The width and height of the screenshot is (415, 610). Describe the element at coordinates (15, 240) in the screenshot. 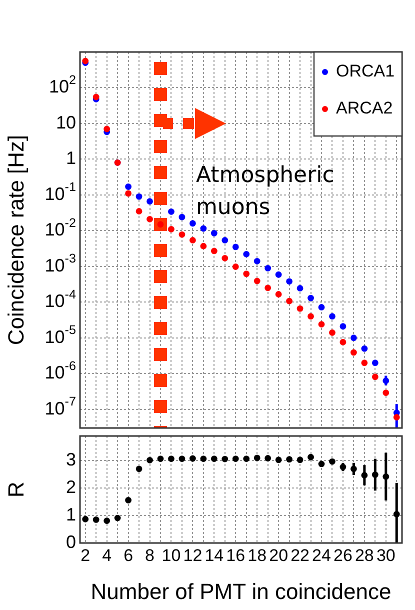

I see `y-axis-title: Coincidence rate [Hz]` at that location.